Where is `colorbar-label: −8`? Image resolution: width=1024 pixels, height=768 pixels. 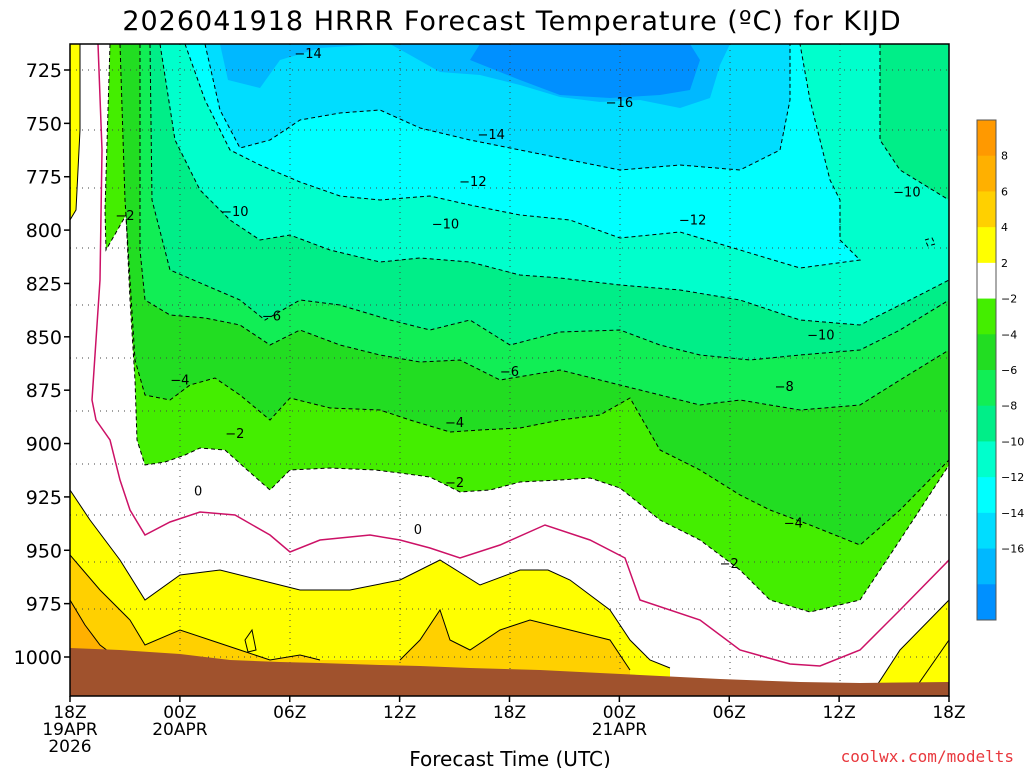
colorbar-label: −8 is located at coordinates (1009, 406).